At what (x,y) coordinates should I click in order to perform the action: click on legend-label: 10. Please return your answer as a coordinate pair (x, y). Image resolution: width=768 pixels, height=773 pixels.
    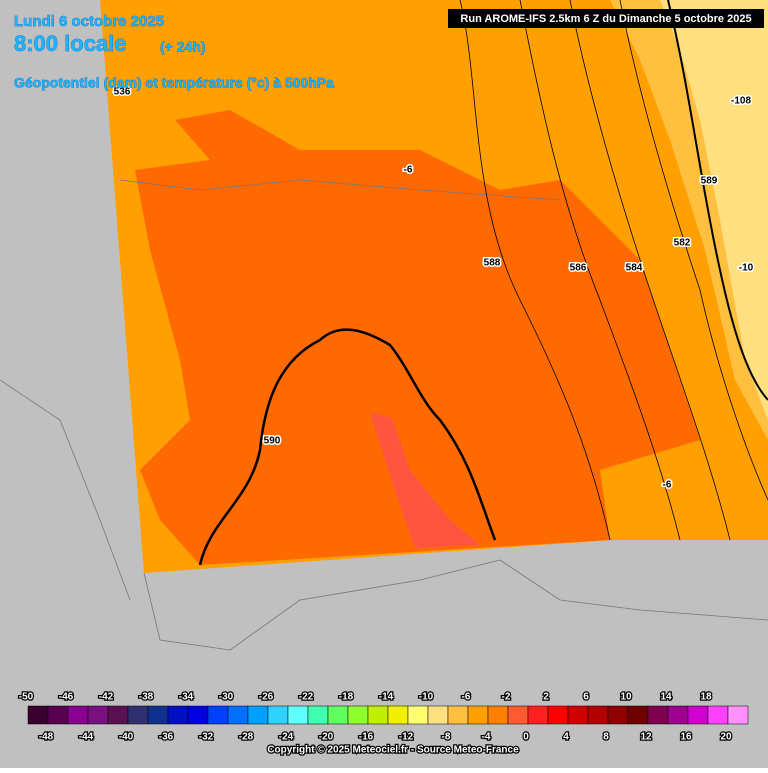
    Looking at the image, I should click on (626, 697).